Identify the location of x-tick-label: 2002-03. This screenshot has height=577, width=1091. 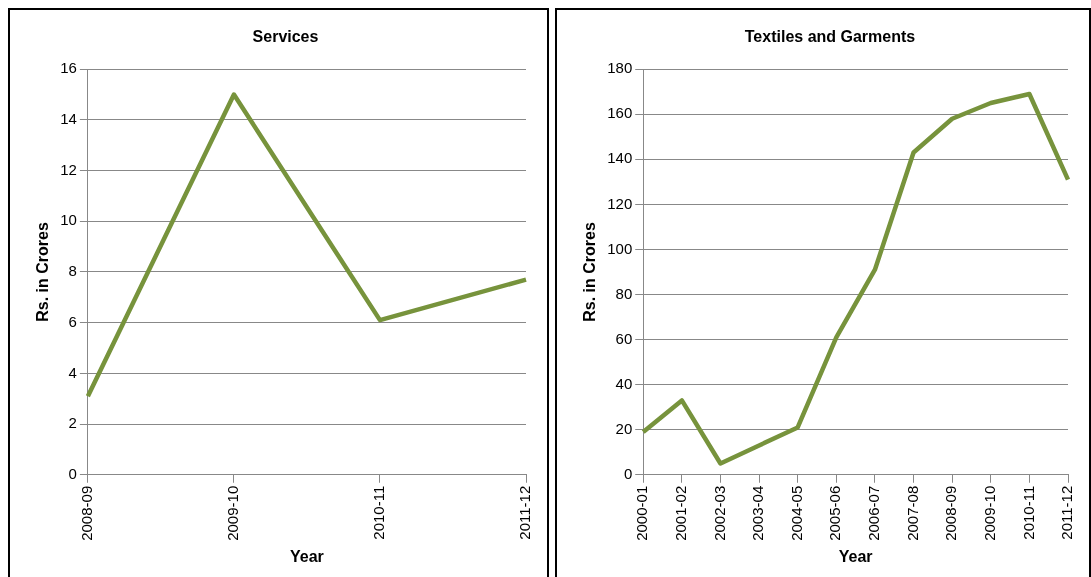
(719, 513).